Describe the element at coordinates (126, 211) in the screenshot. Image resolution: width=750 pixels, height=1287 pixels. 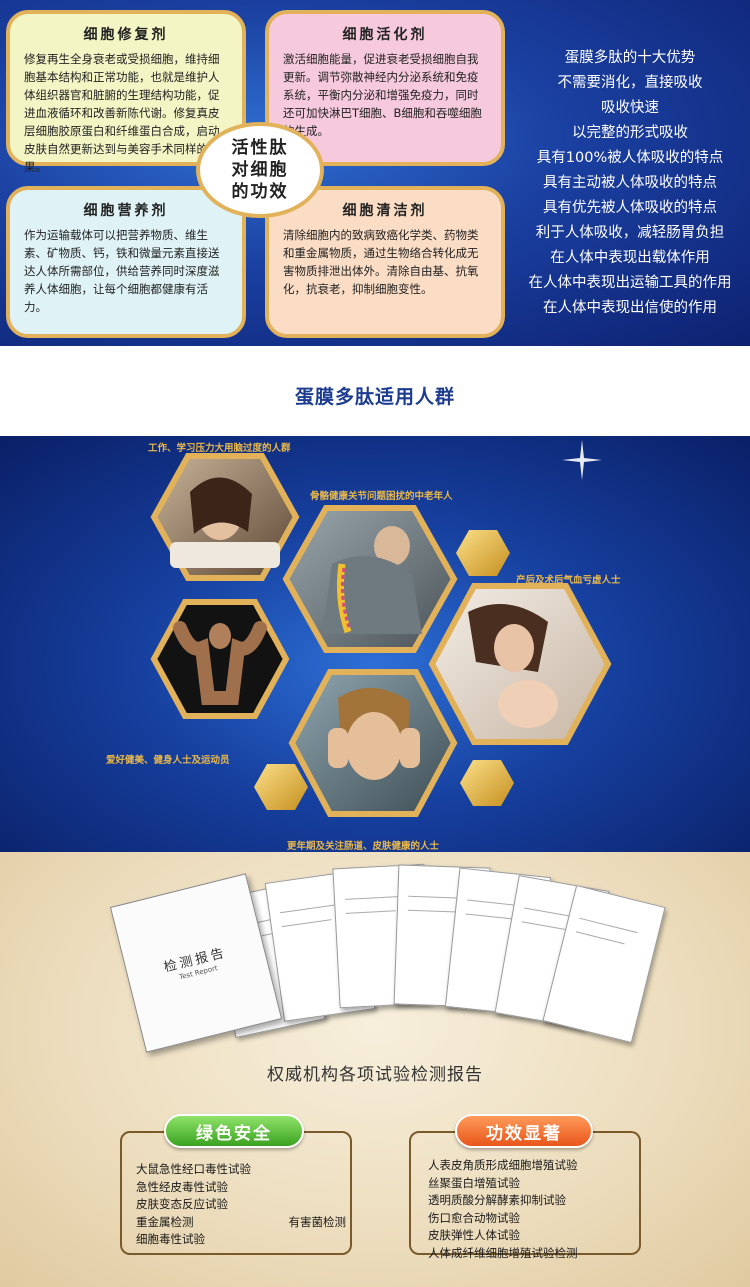
I see `cell-nutrition-title: 细胞营养剂` at that location.